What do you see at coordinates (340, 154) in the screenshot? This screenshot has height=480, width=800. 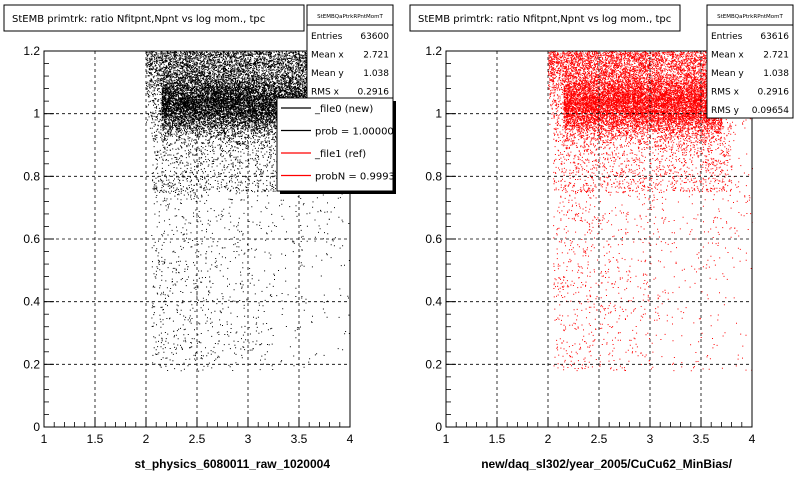 I see `legend-entry: _file1 (ref)` at bounding box center [340, 154].